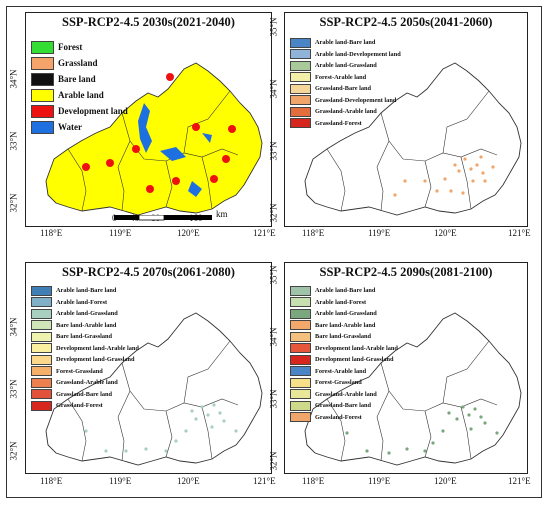 The width and height of the screenshot is (550, 505). I want to click on panel-title: SSP-RCP2-4.5 2090s(2081-2100), so click(406, 272).